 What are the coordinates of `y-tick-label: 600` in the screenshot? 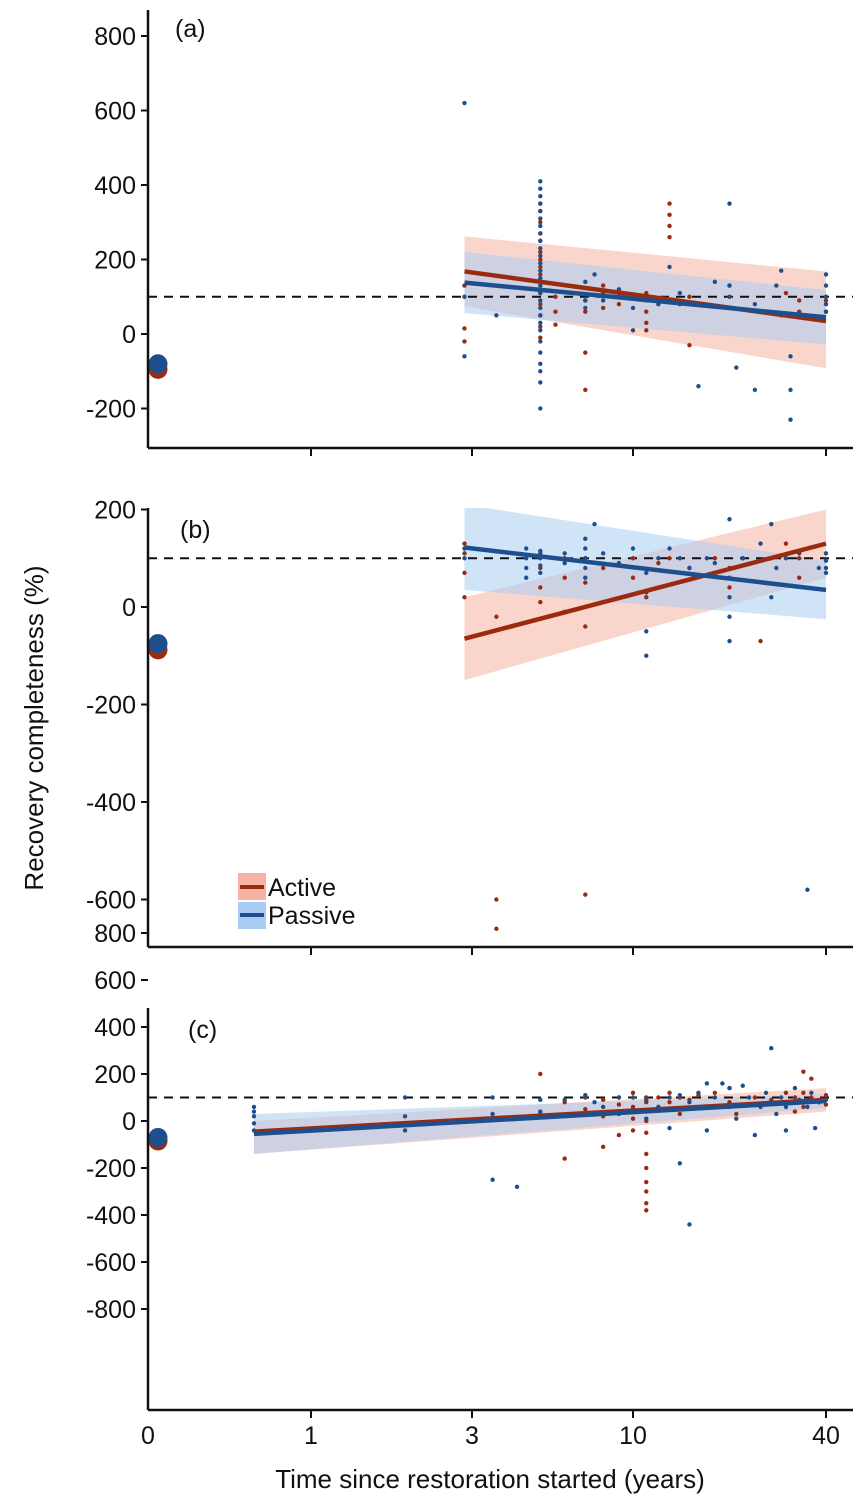 It's located at (115, 981).